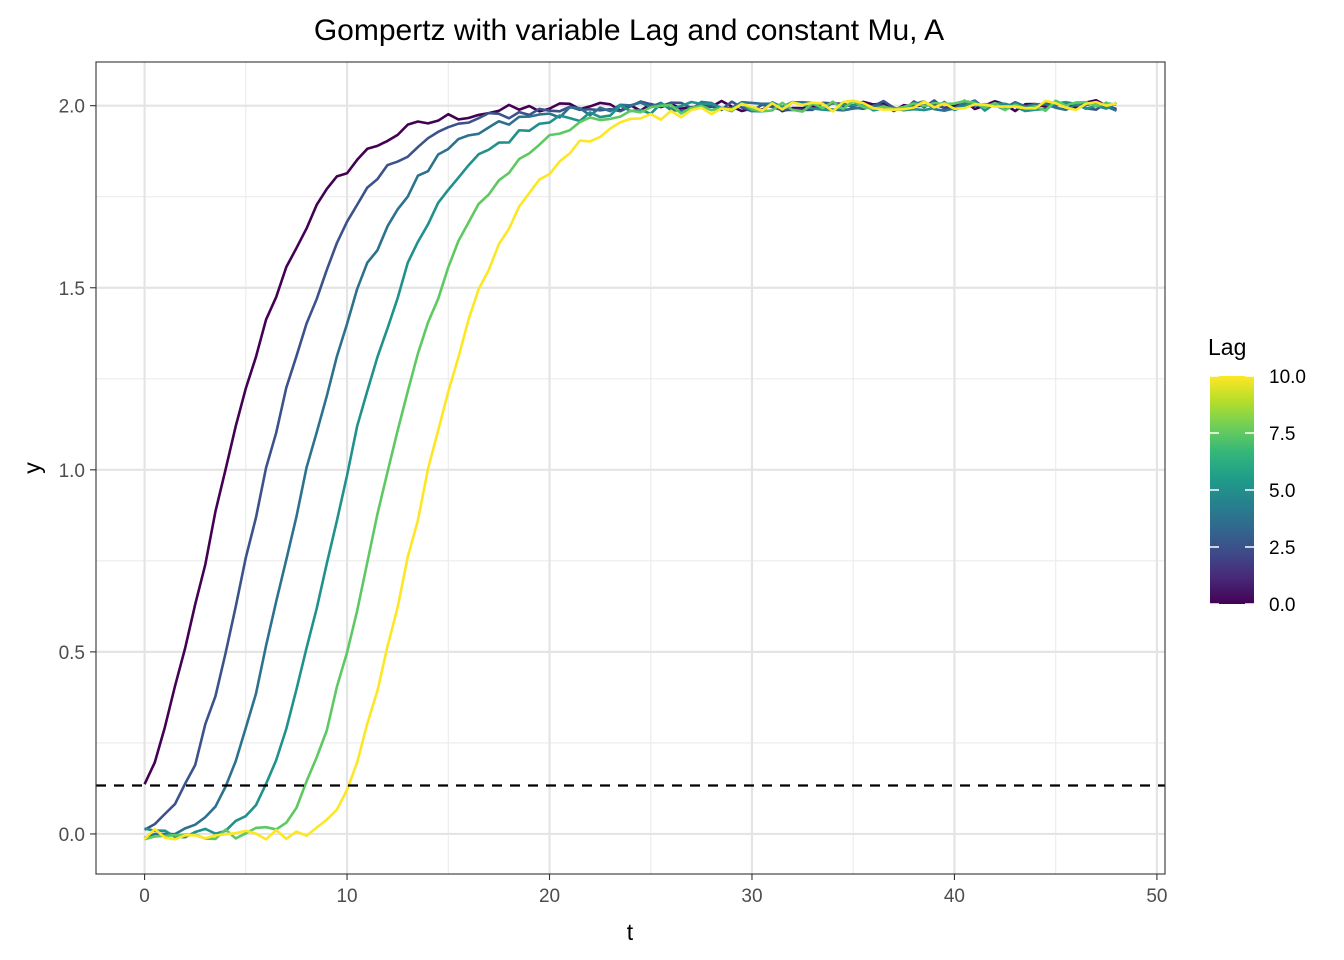  What do you see at coordinates (144, 896) in the screenshot?
I see `x-tick-label: 0` at bounding box center [144, 896].